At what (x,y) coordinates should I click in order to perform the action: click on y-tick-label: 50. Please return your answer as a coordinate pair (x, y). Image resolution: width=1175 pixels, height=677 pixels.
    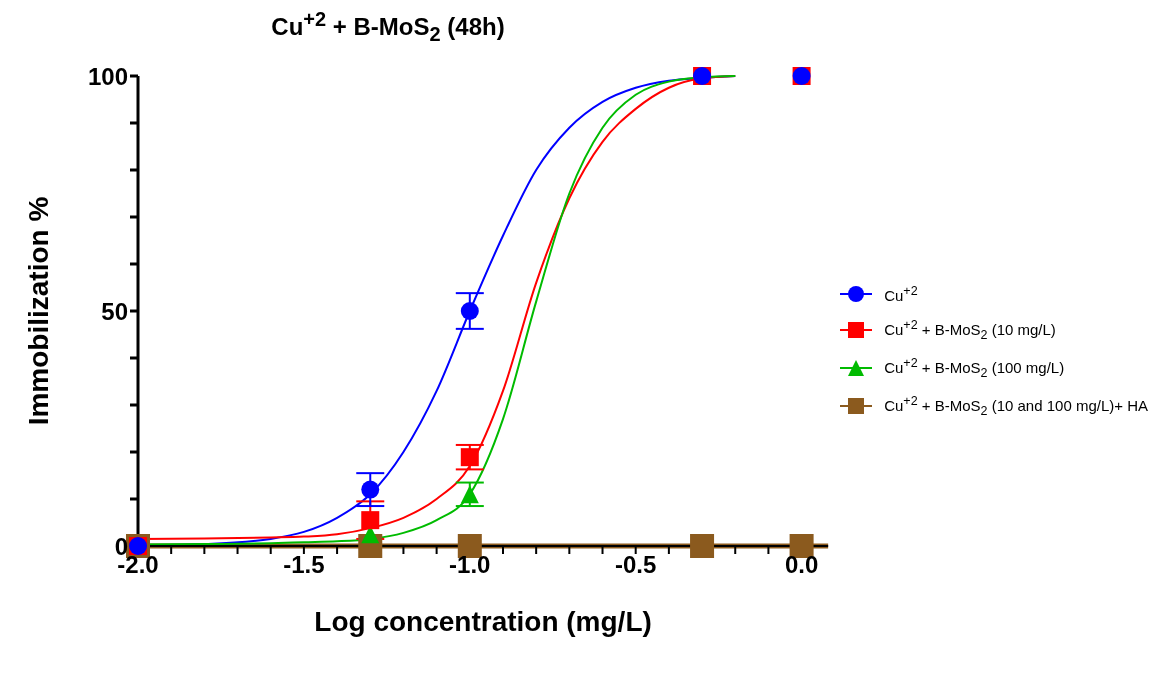
    Looking at the image, I should click on (114, 311).